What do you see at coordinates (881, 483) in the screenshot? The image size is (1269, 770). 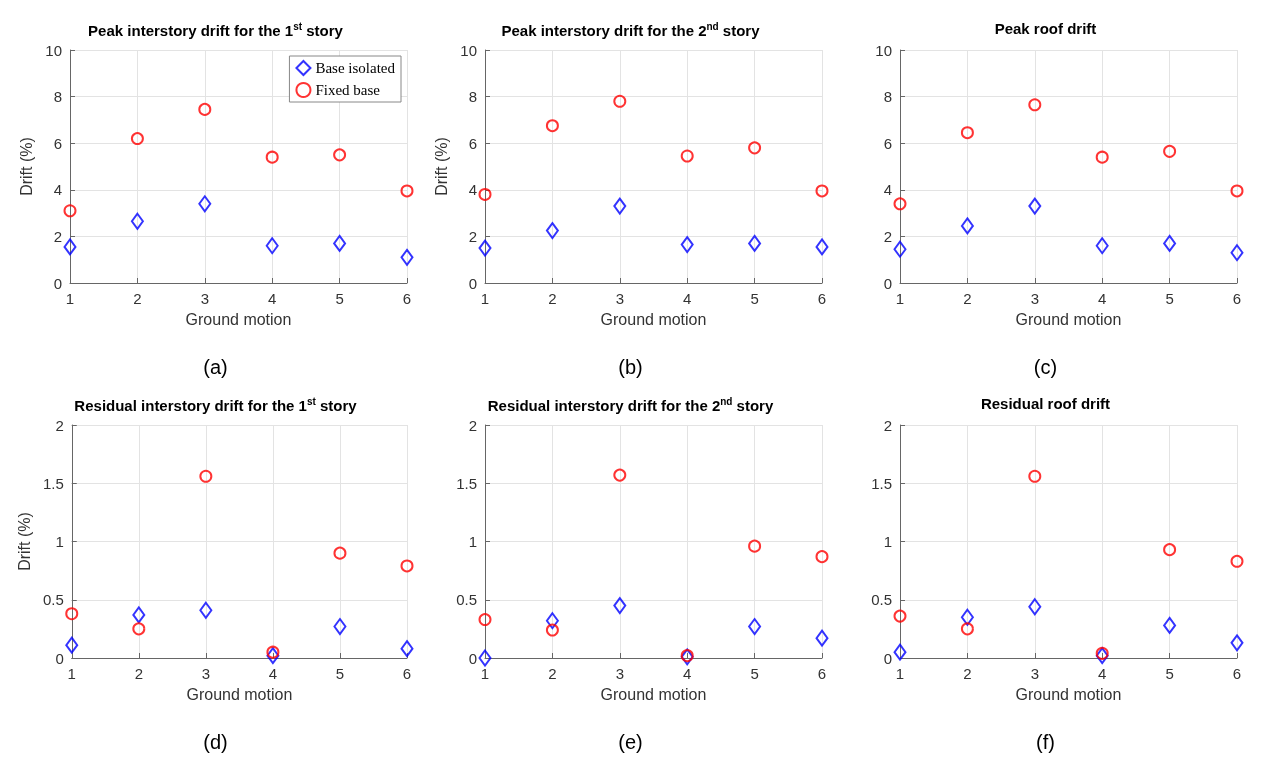 I see `y-tick-label: 1.5` at bounding box center [881, 483].